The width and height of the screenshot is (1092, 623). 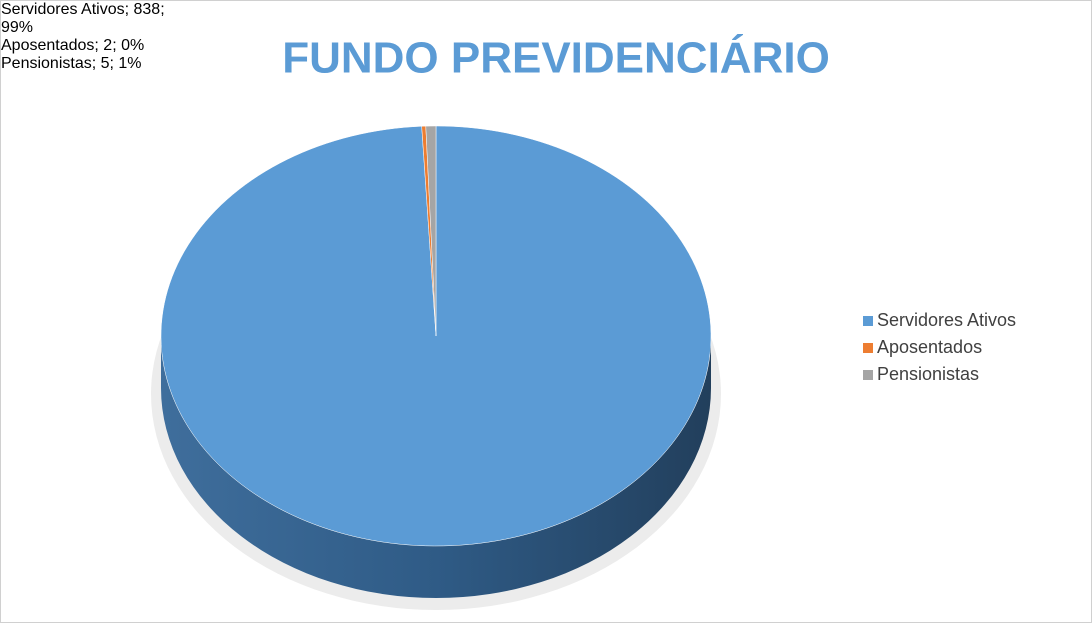 I want to click on pie-slice, so click(x=431, y=231).